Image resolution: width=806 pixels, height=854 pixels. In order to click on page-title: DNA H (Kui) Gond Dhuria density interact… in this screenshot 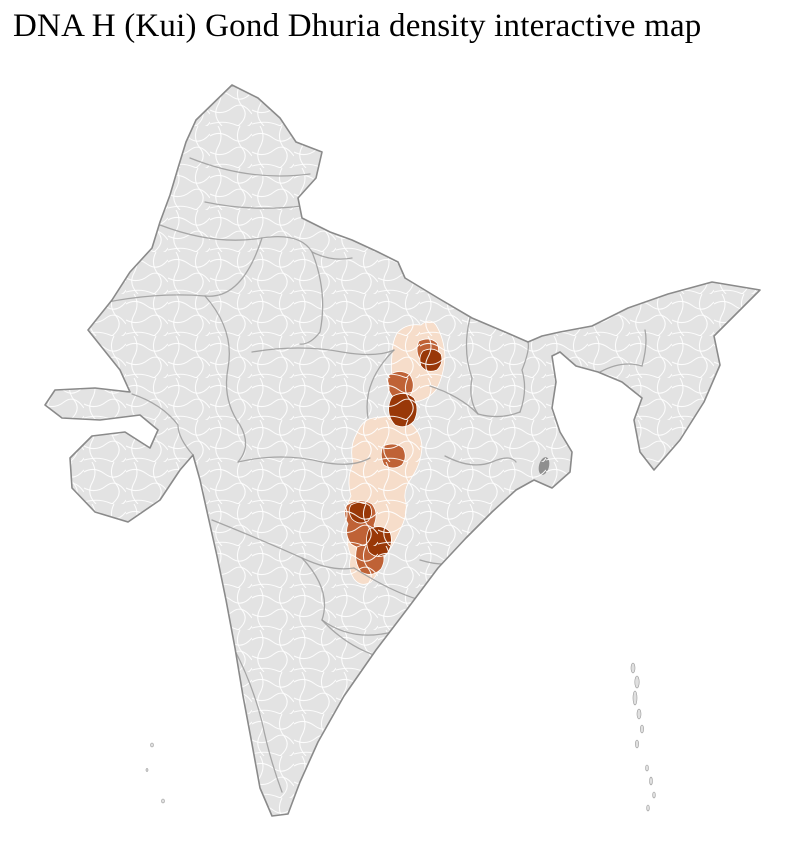, I will do `click(357, 26)`.